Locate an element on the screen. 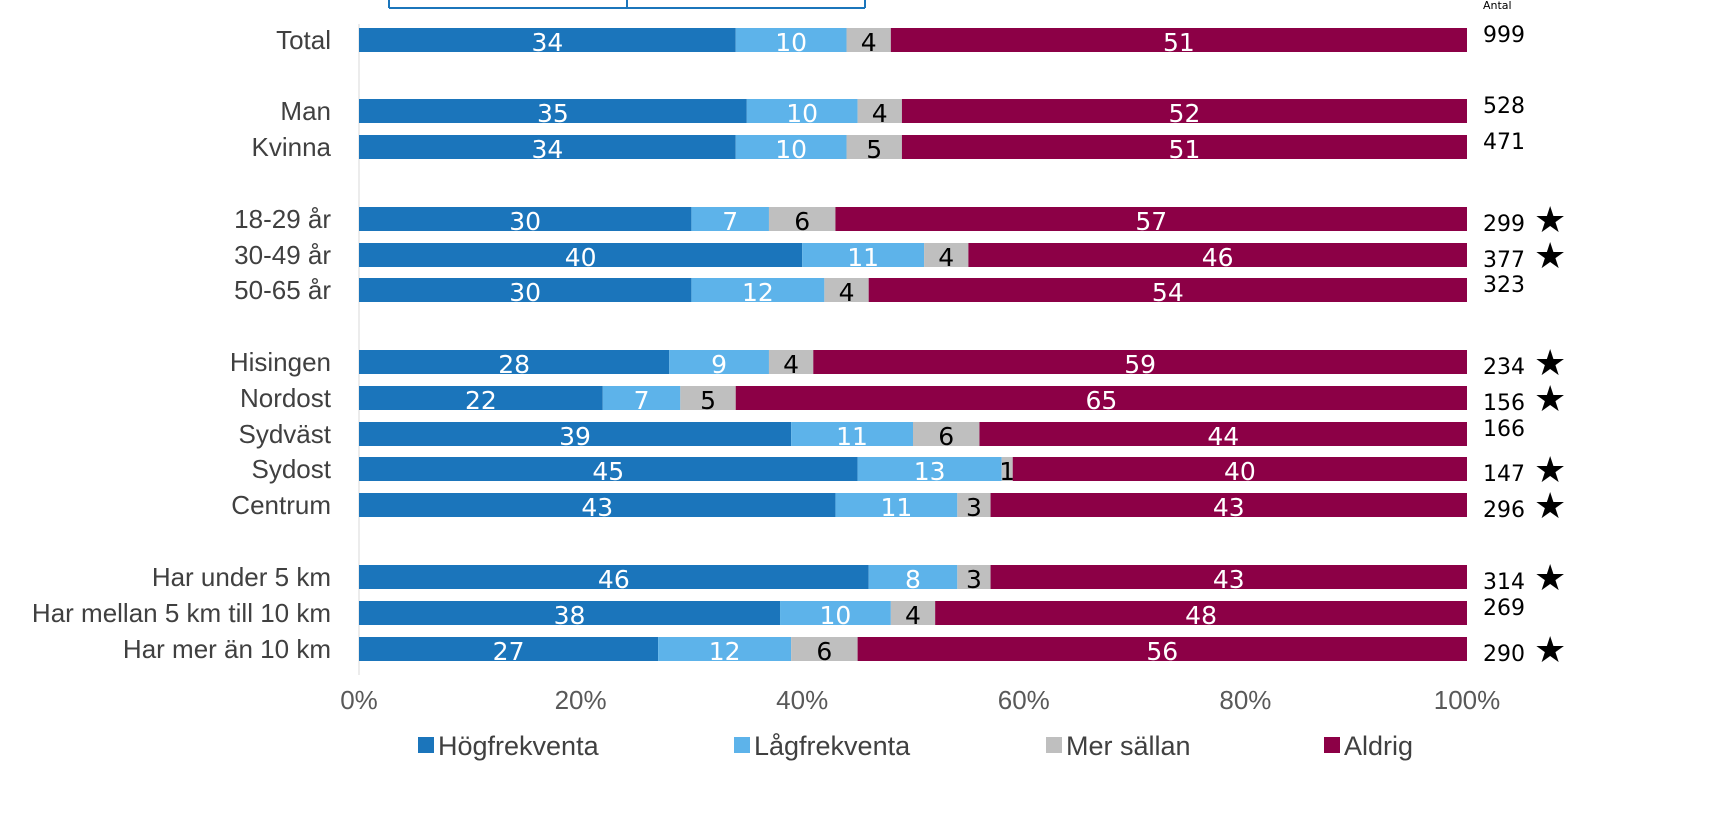  legend-swatch is located at coordinates (426, 745).